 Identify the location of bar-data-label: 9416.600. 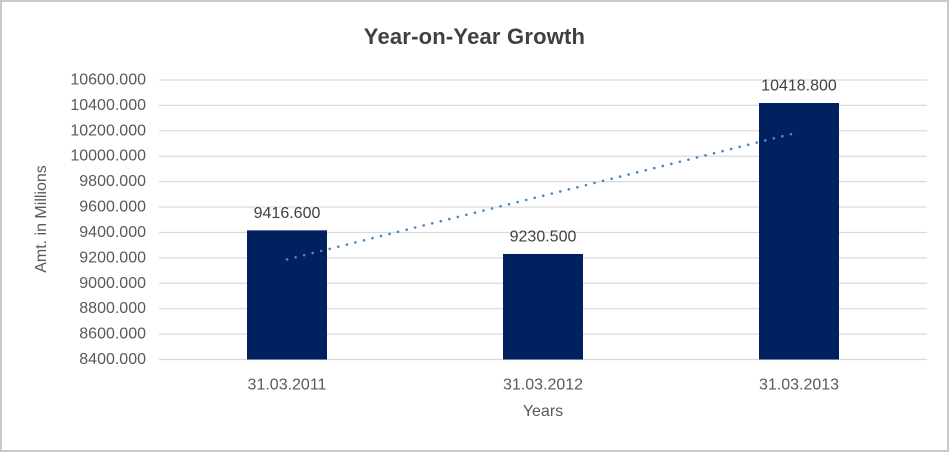
(287, 213).